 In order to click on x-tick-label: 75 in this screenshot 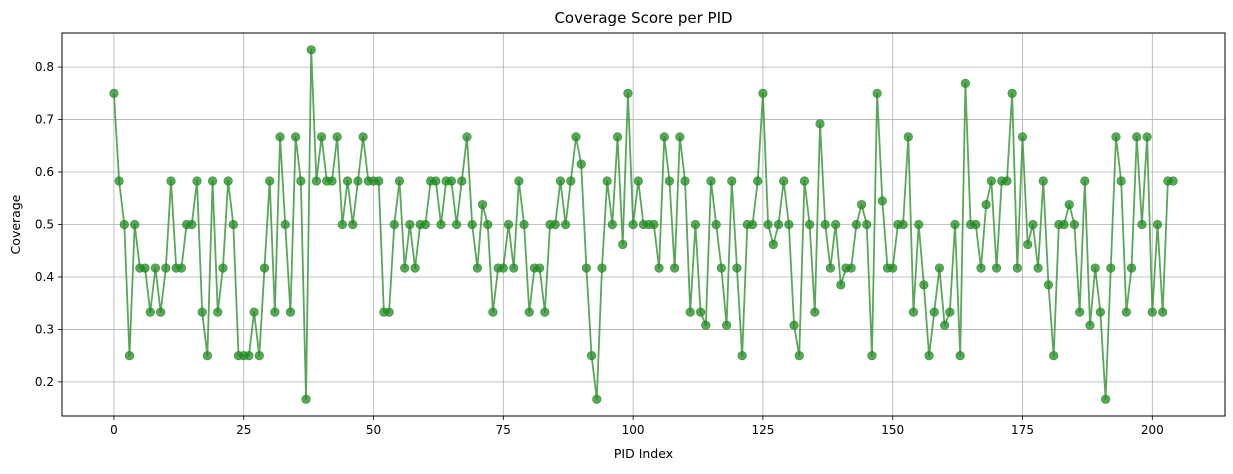, I will do `click(503, 430)`.